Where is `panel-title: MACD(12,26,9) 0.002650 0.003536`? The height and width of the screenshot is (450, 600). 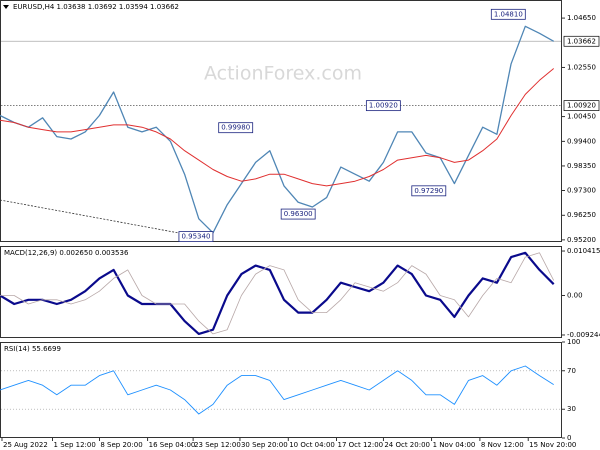
panel-title: MACD(12,26,9) 0.002650 0.003536 is located at coordinates (66, 253).